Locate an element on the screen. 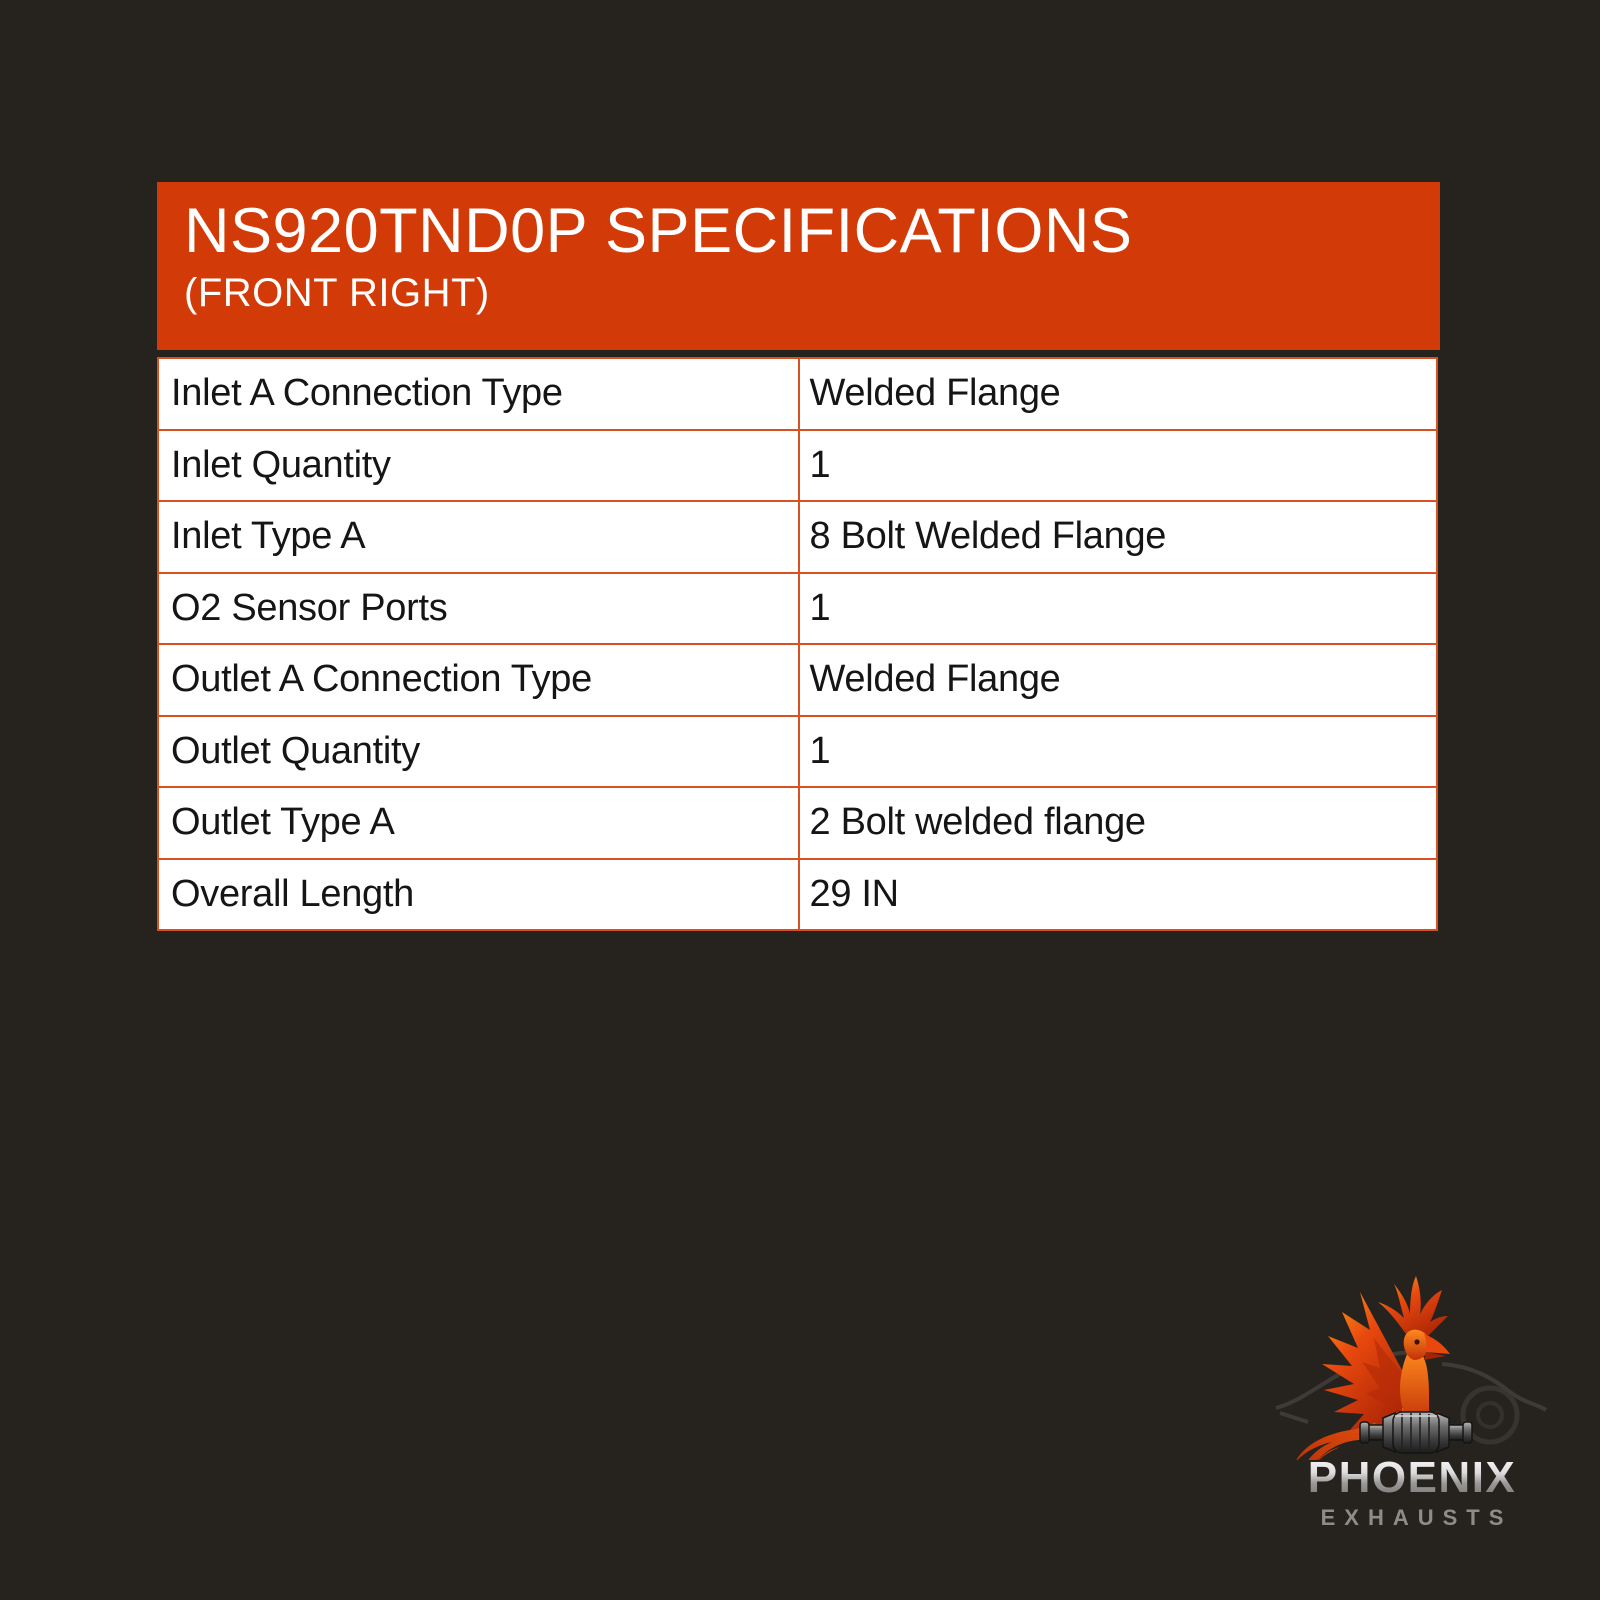 The image size is (1600, 1600). brand-logo: PHOENIX EXHAUSTS is located at coordinates (1412, 1402).